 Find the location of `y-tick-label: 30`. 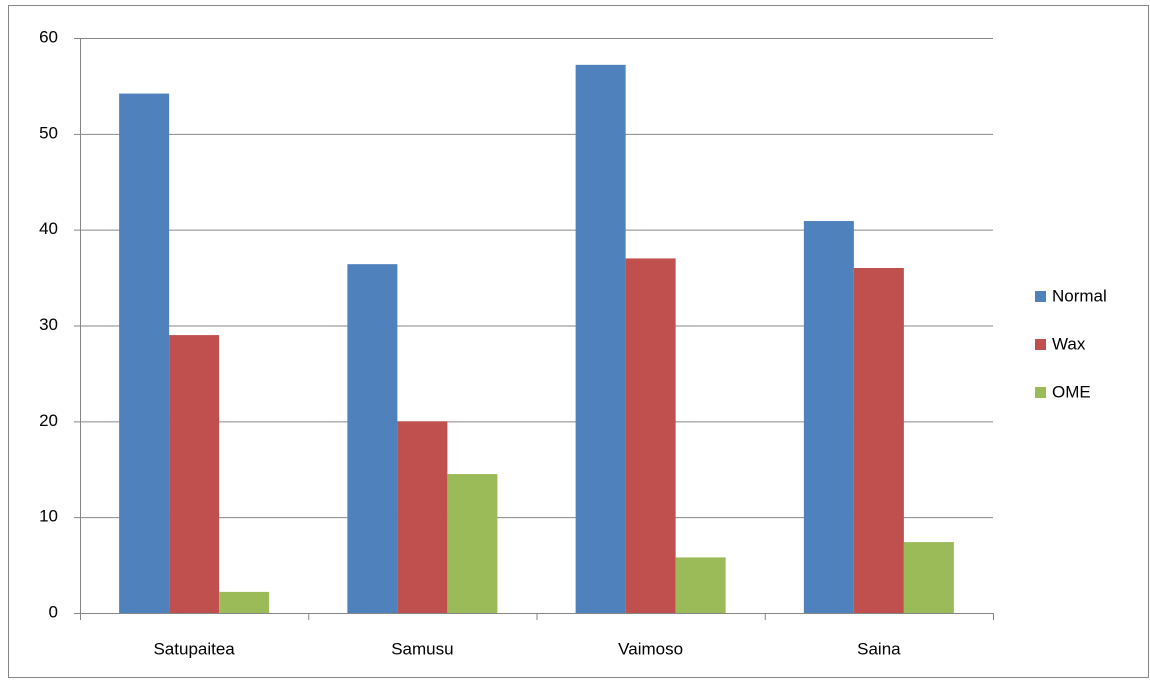

y-tick-label: 30 is located at coordinates (48, 324).